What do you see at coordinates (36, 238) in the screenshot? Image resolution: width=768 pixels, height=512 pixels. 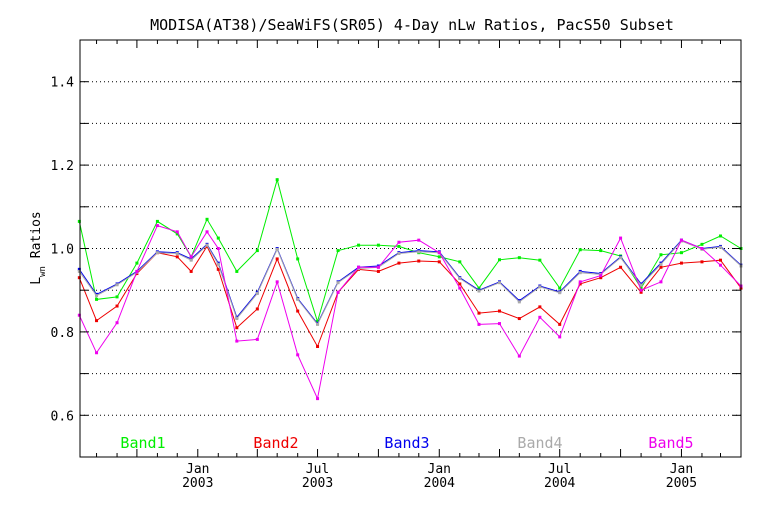 I see `y-axis-label-rest: Ratios` at bounding box center [36, 238].